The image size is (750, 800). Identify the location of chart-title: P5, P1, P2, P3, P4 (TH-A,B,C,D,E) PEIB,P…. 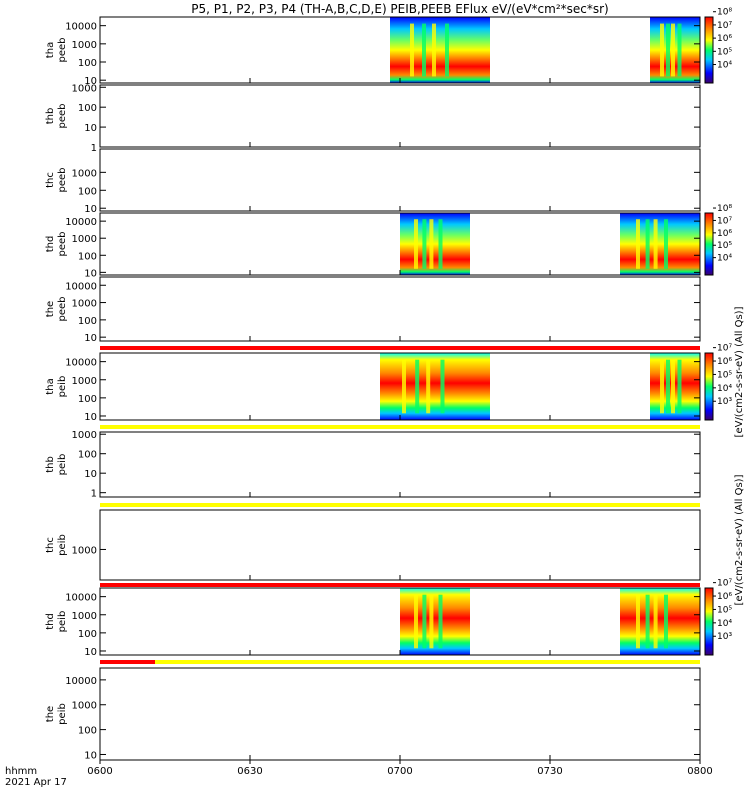
(399, 9).